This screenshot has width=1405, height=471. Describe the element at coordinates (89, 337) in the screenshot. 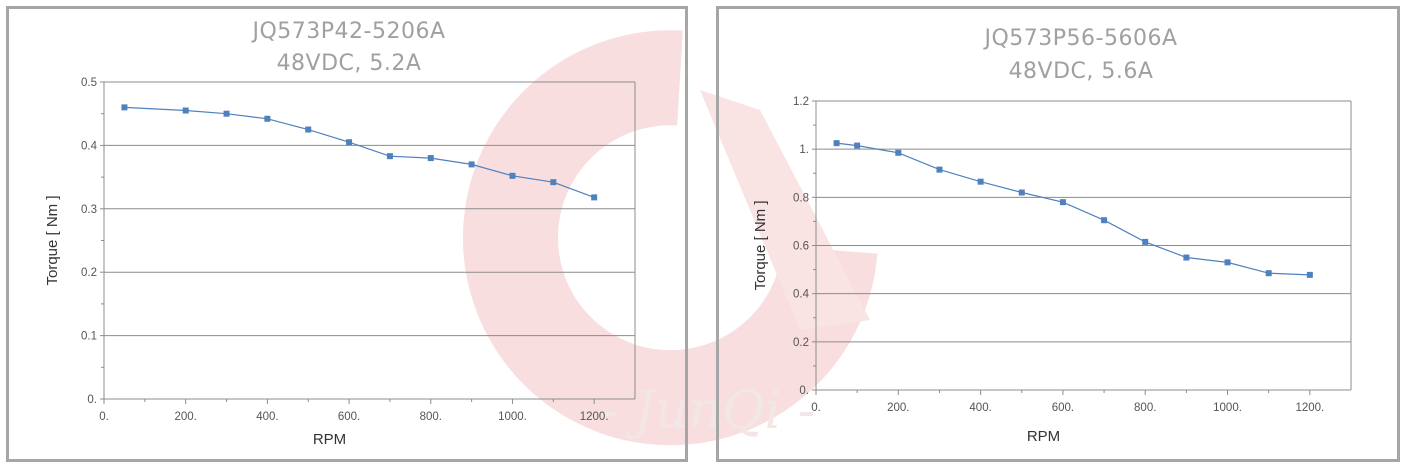

I see `y-tick-label: 0.1` at that location.